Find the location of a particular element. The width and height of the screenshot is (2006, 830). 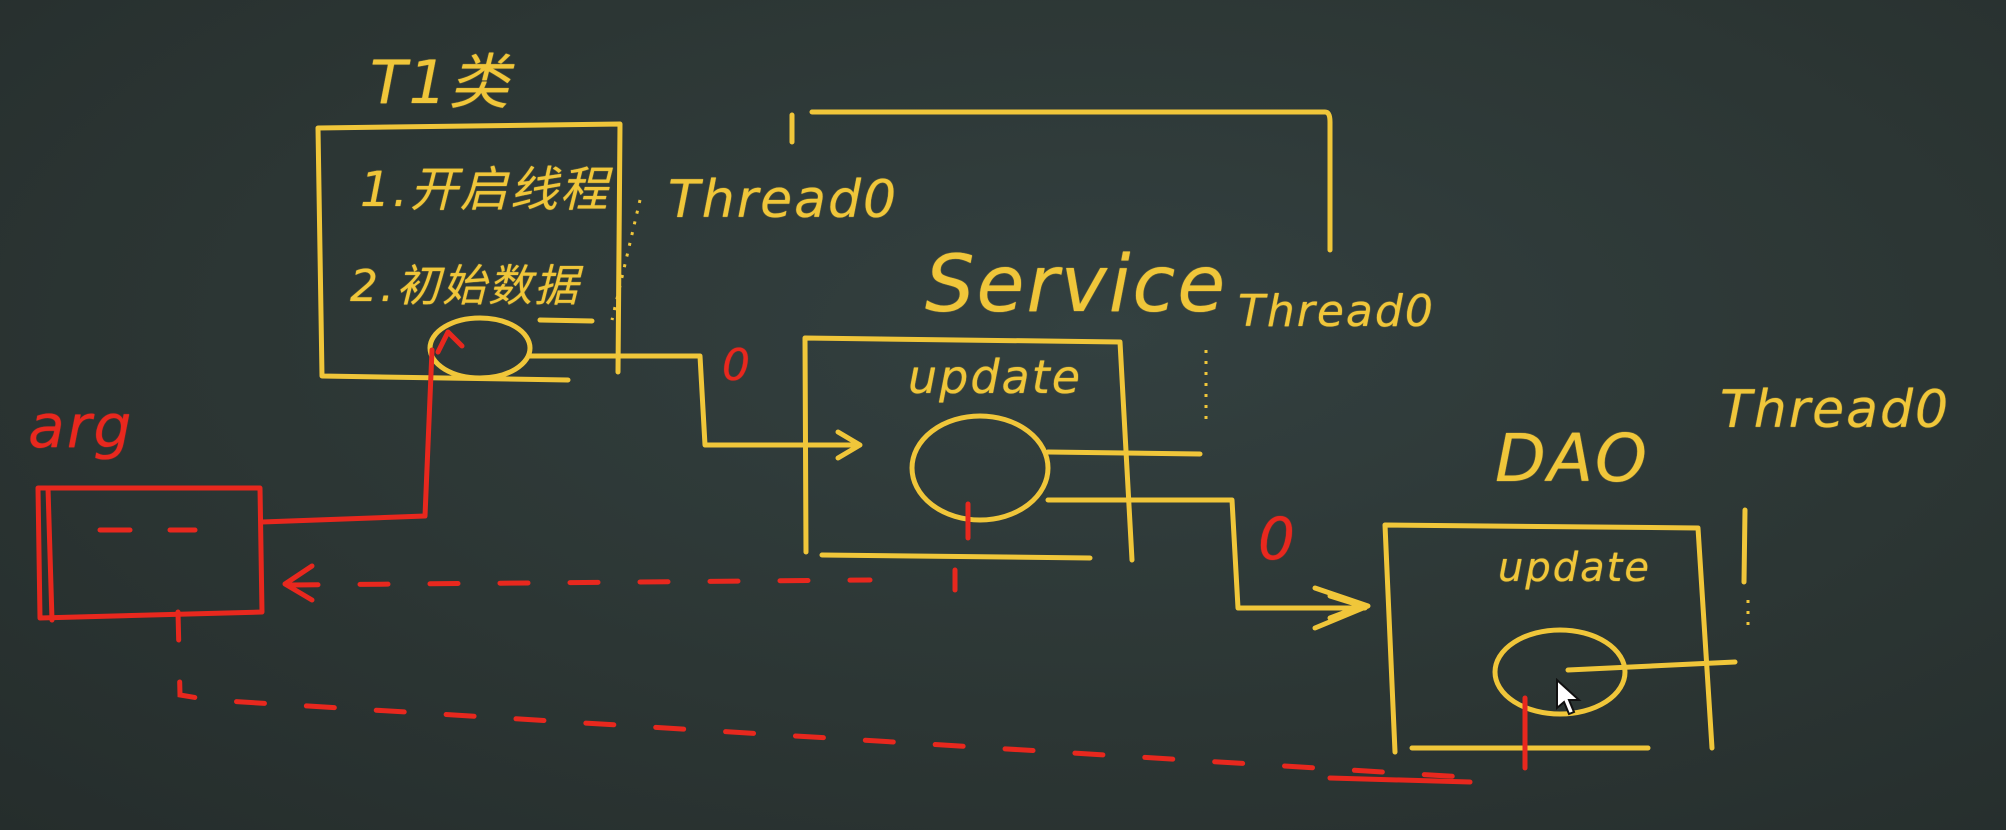

dao-title: DAO is located at coordinates (1572, 458).